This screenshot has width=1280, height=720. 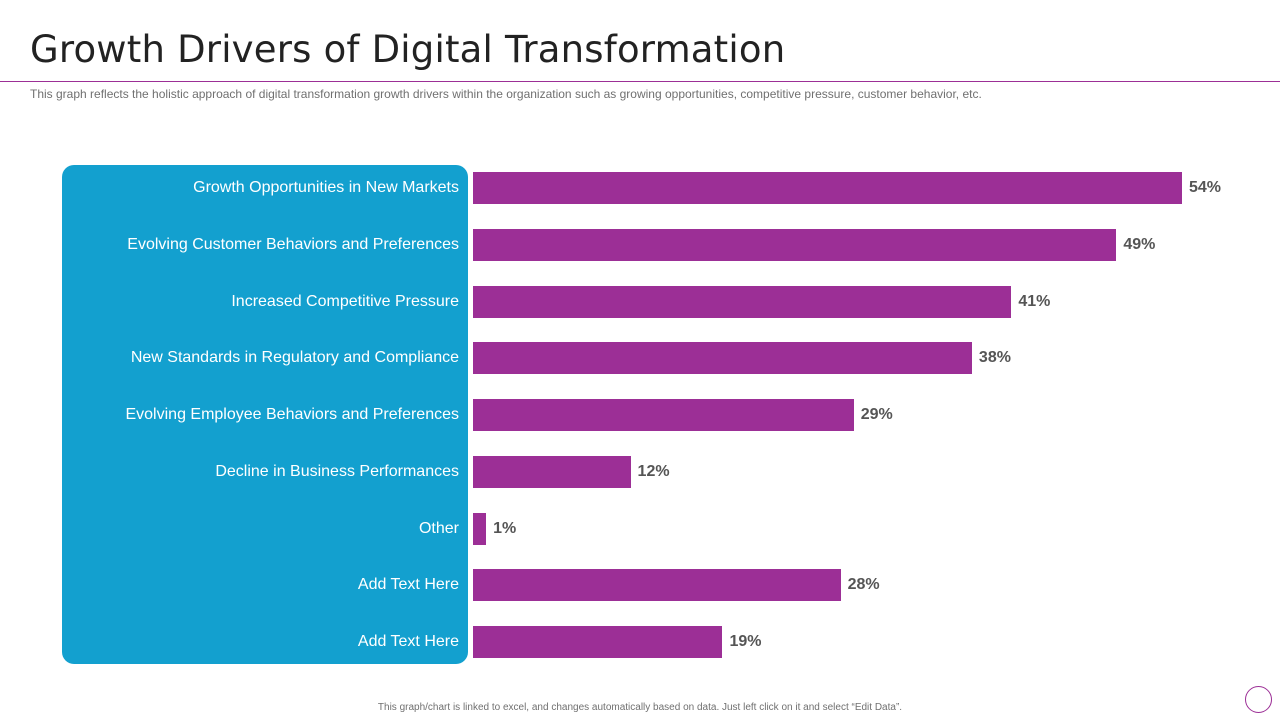 I want to click on category-label: Decline in Business Performances, so click(x=337, y=471).